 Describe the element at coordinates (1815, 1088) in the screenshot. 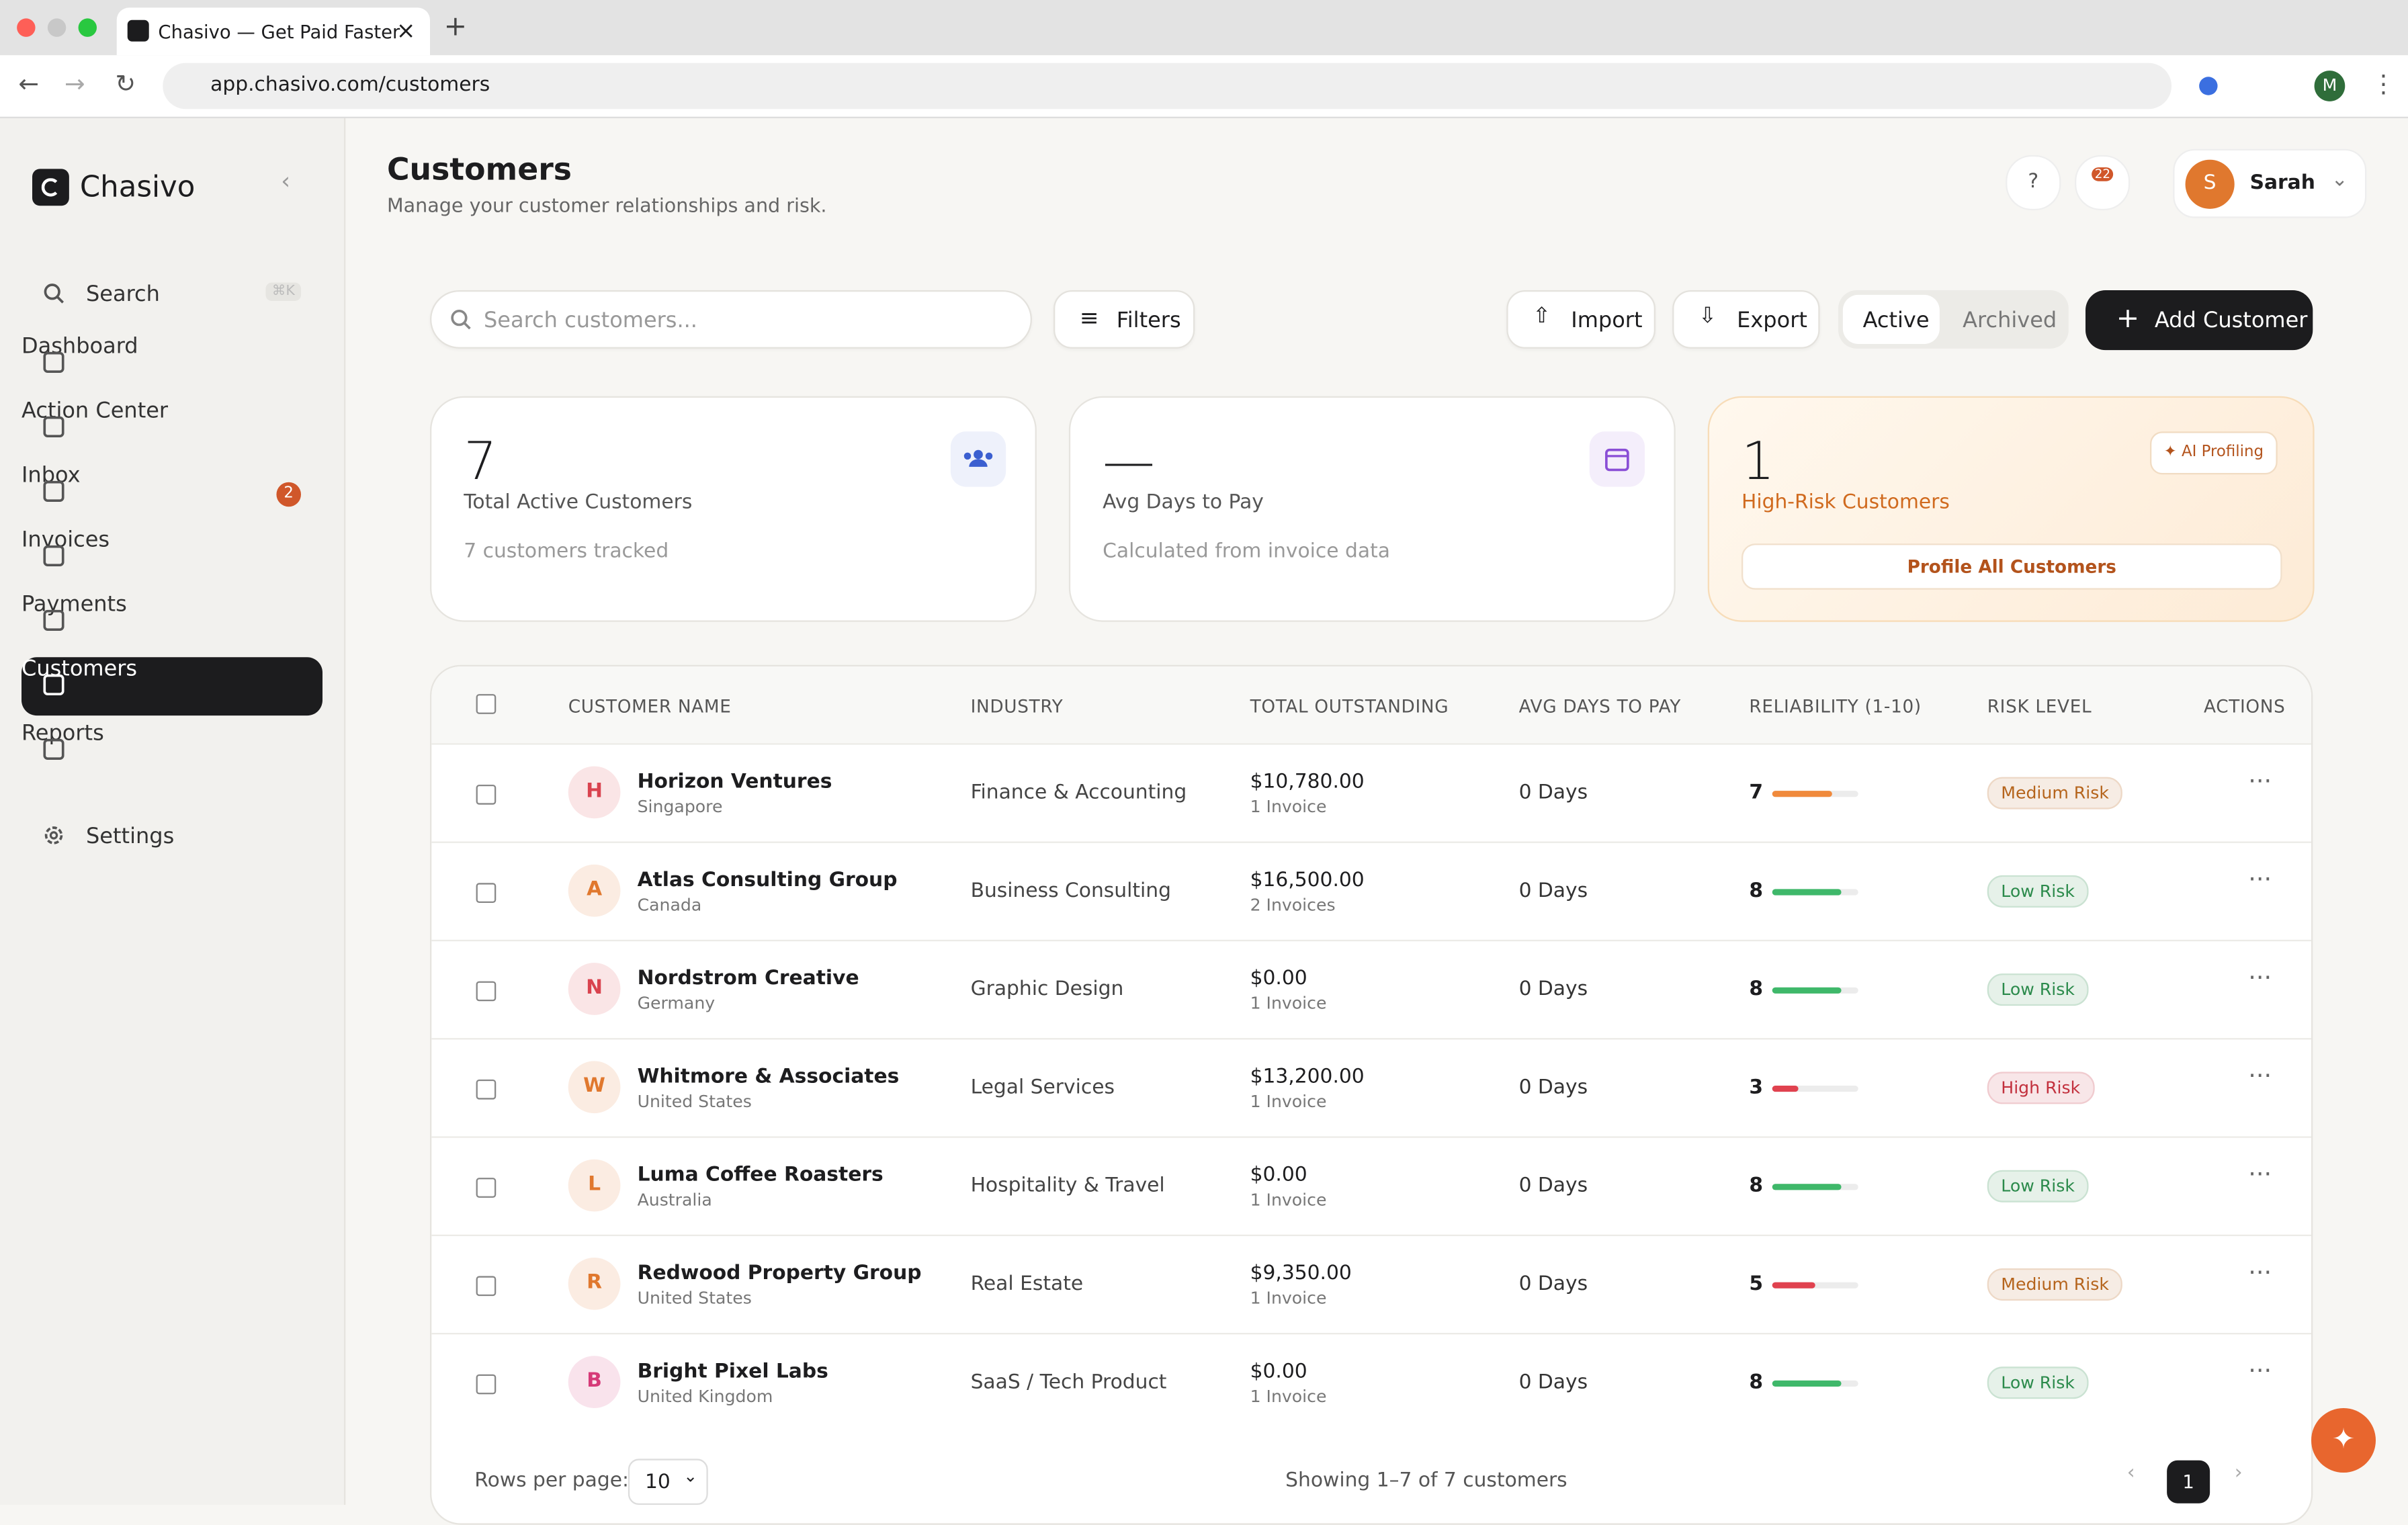

I see `reliability-track` at that location.